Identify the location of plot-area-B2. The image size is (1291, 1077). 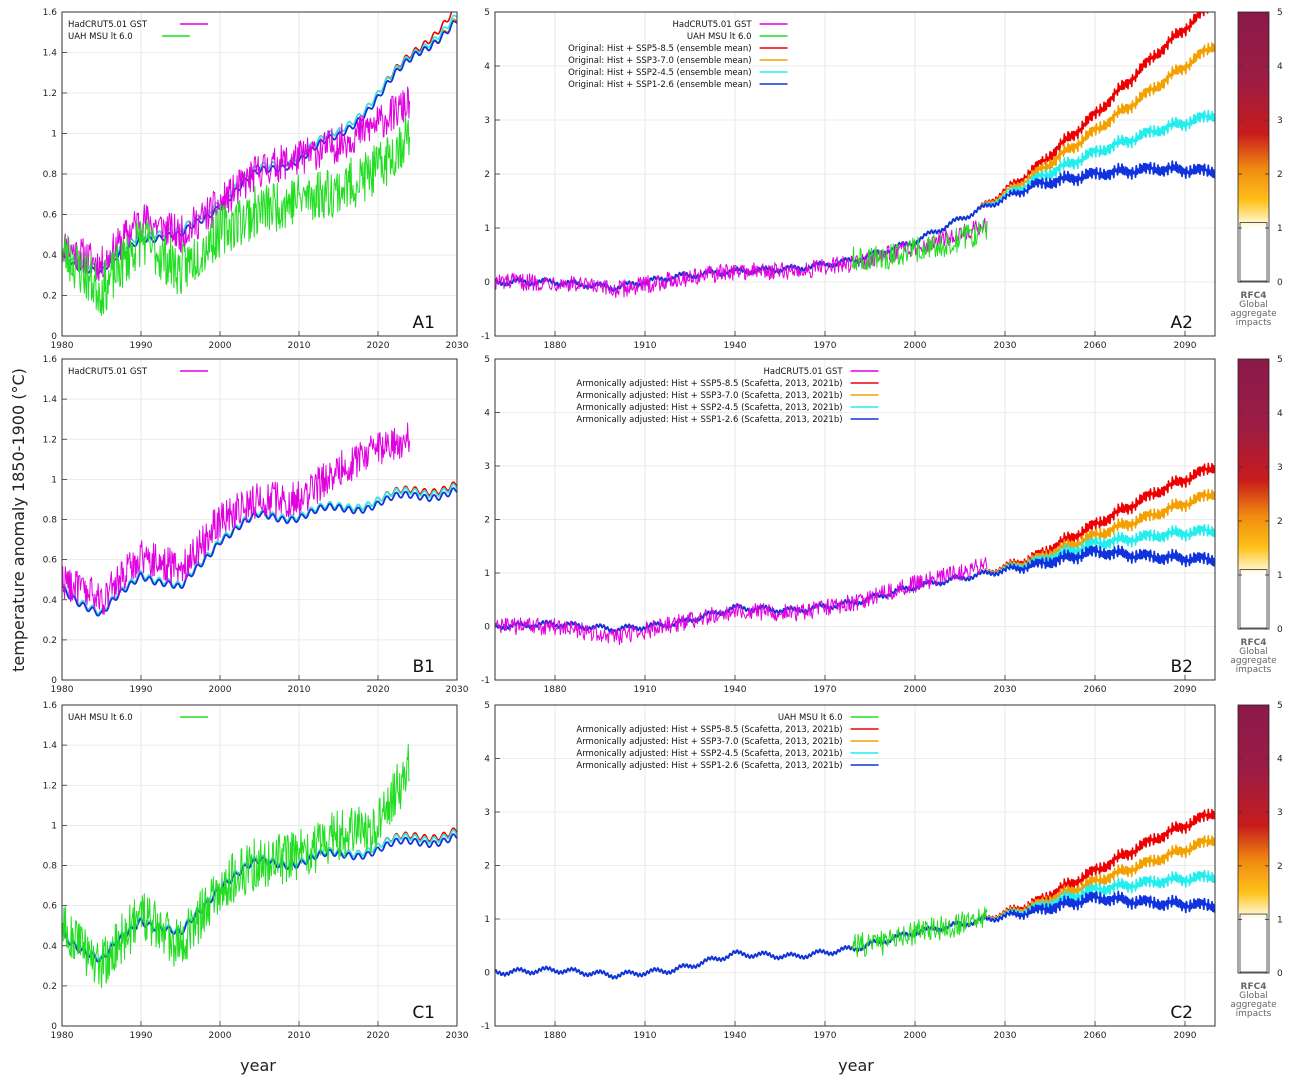
(855, 554).